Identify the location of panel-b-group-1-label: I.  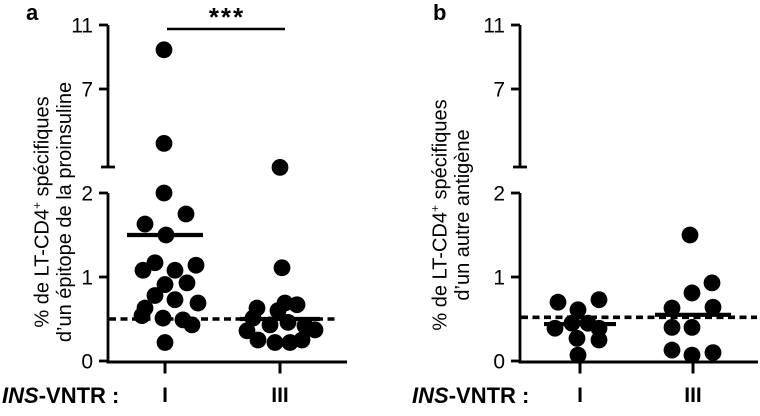
(580, 395).